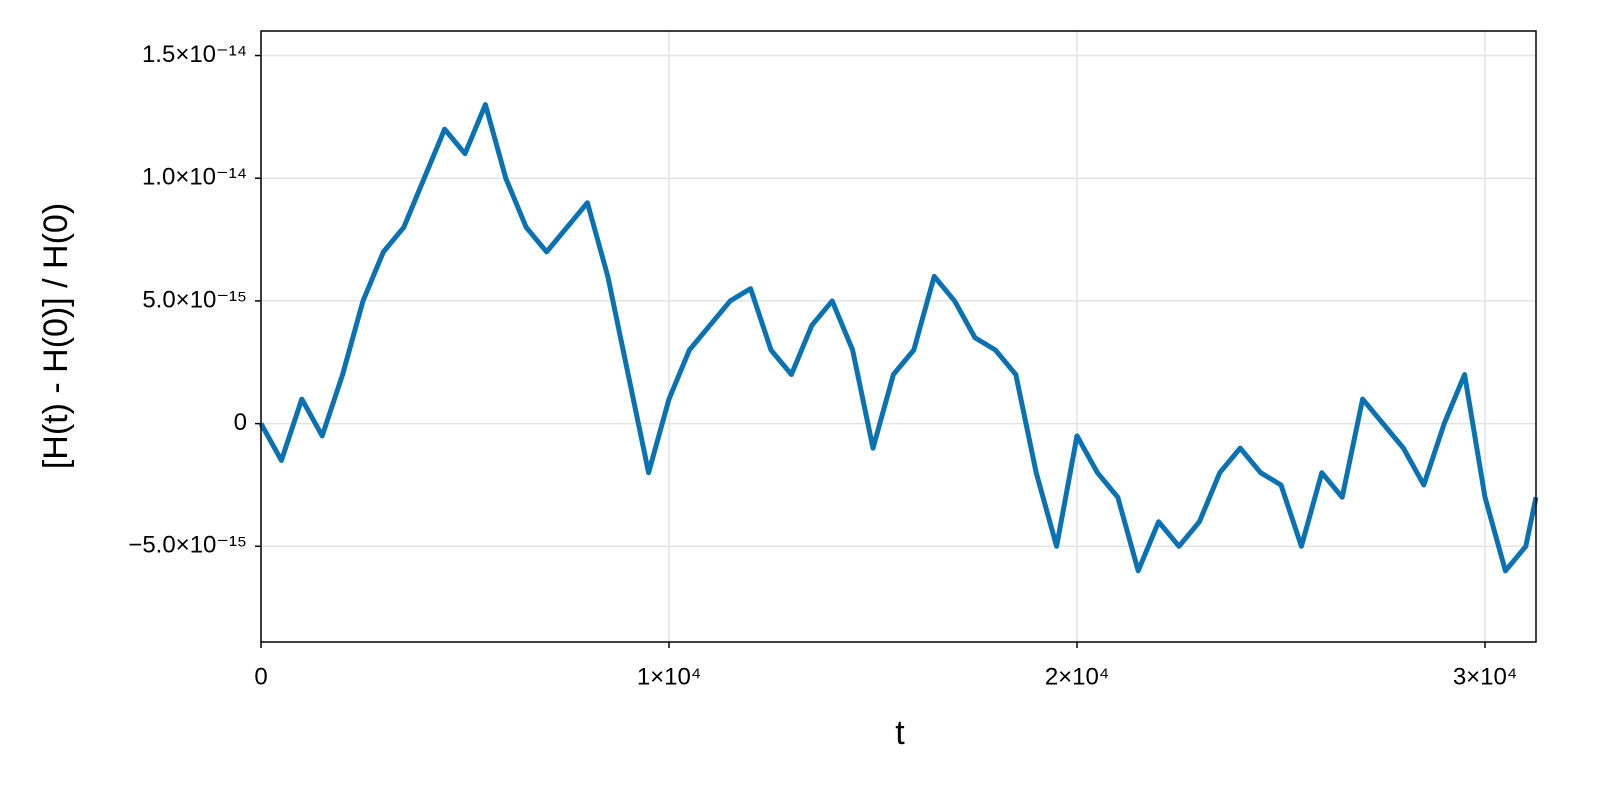 This screenshot has height=800, width=1600. I want to click on x-tick-label: 3×10⁴, so click(1485, 676).